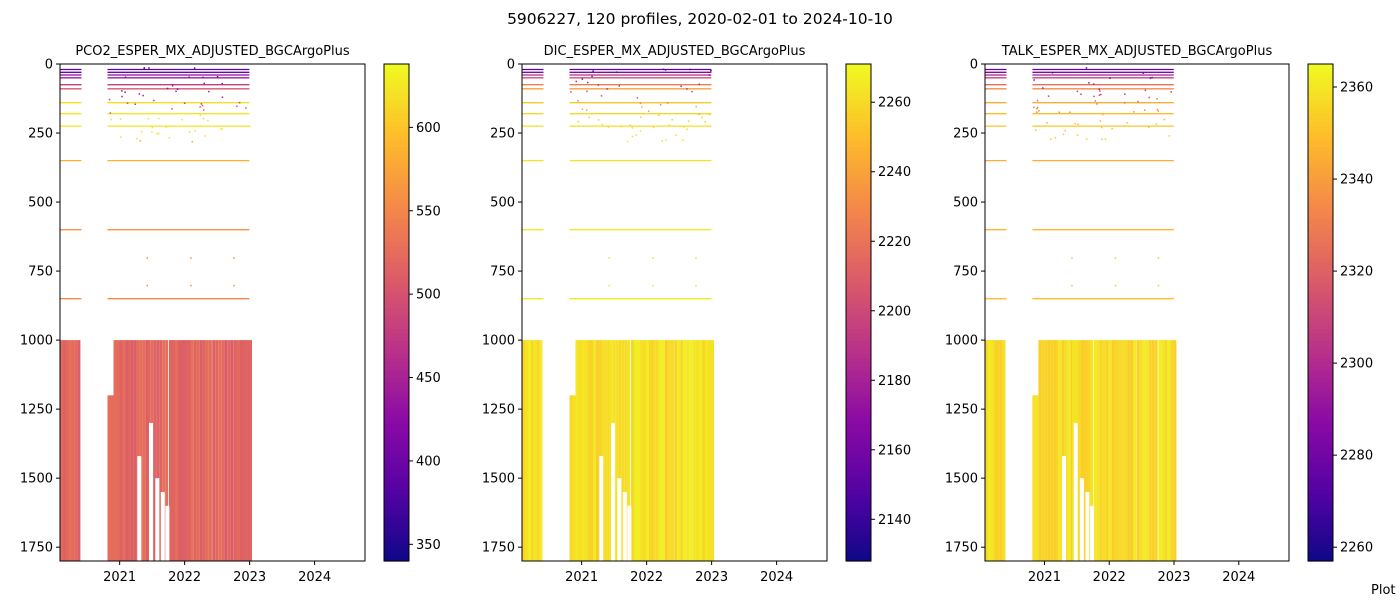 The height and width of the screenshot is (600, 1400). I want to click on y-tick-label: 250, so click(965, 134).